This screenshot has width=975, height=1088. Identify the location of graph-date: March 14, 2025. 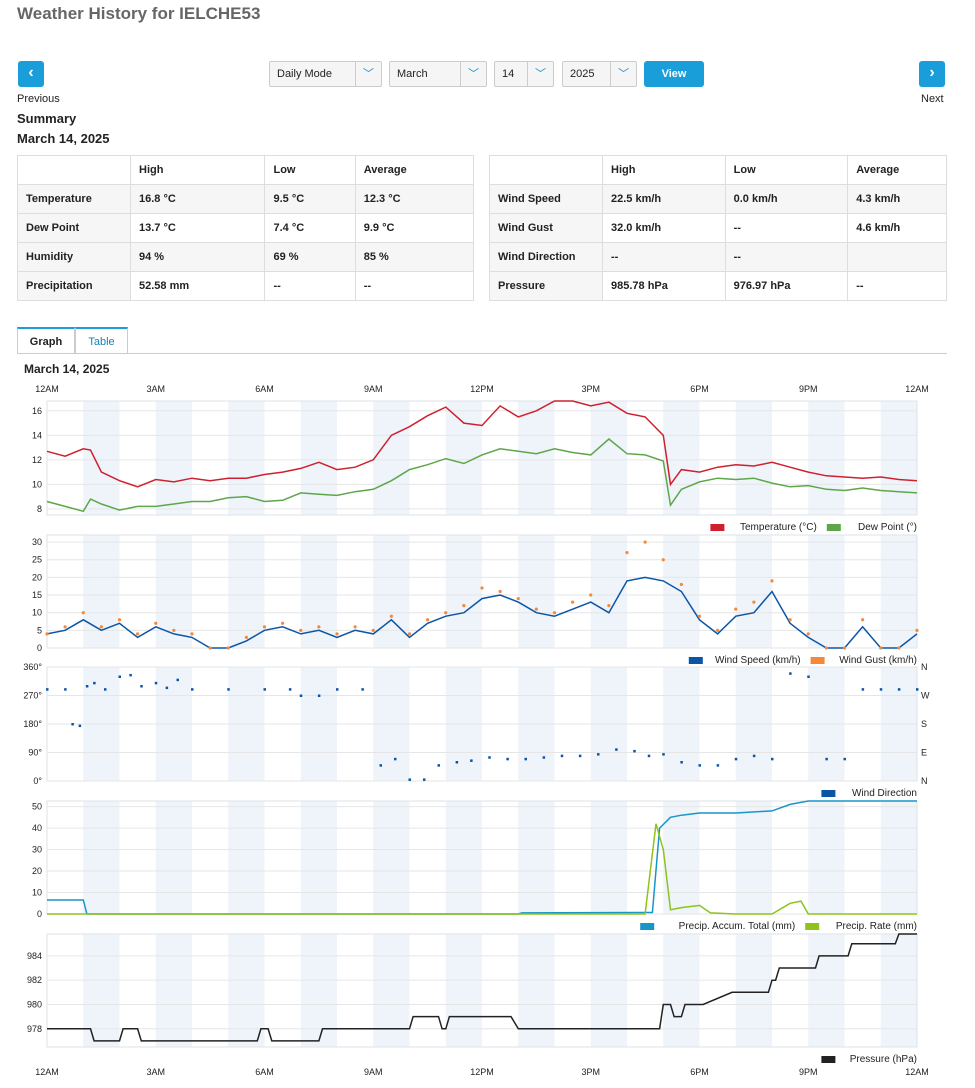
(67, 369).